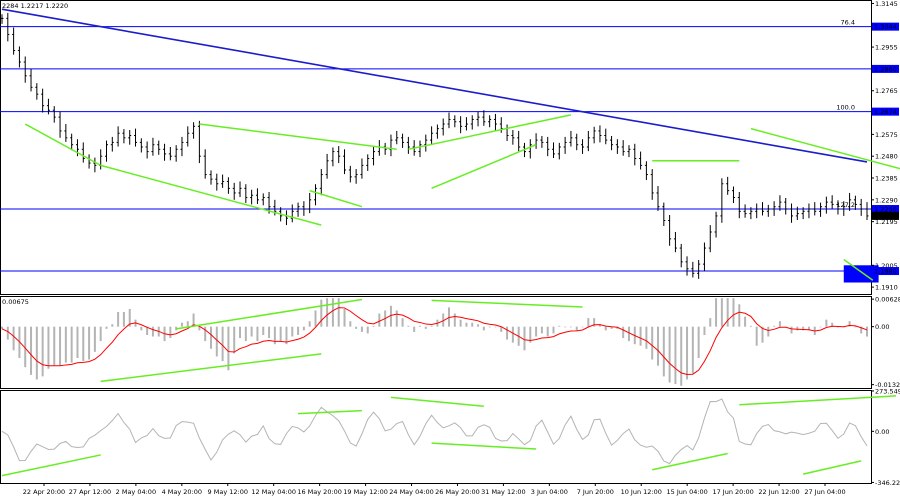  I want to click on x-tick-label: 16 May 20:00, so click(319, 492).